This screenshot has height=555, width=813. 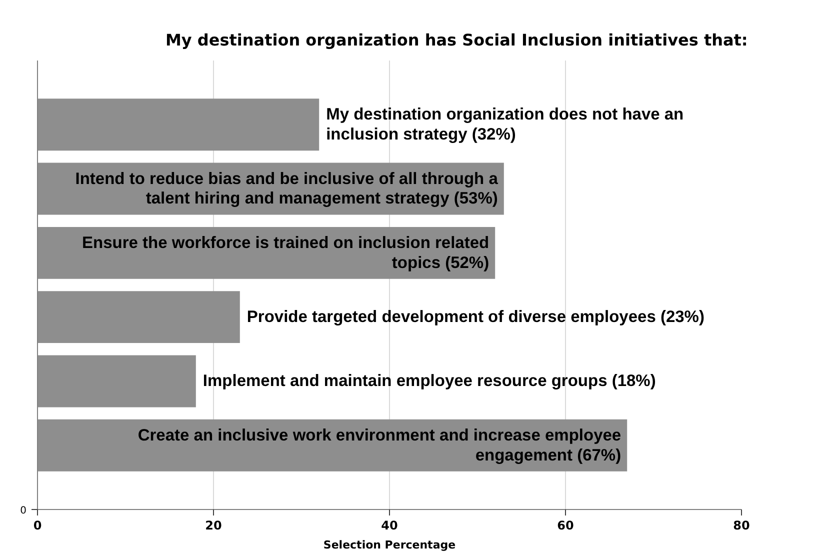 I want to click on text: 0, so click(x=23, y=511).